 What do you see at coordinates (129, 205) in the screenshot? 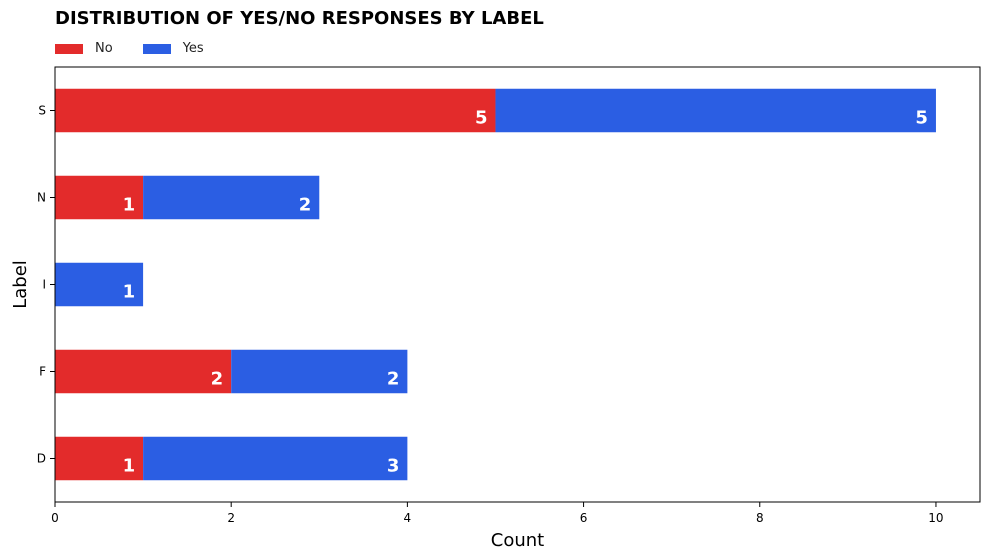
I see `bar-value-label-no-N: 1` at bounding box center [129, 205].